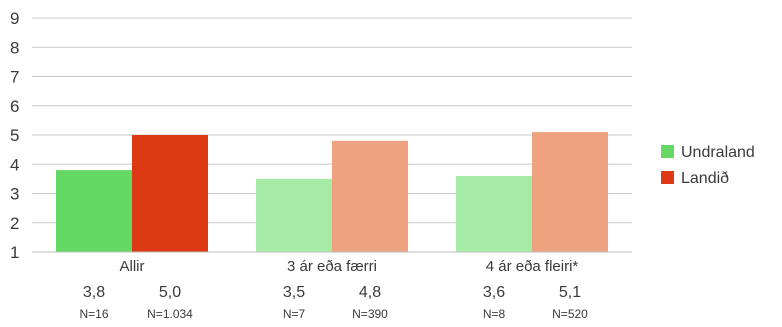 This screenshot has width=782, height=327. Describe the element at coordinates (332, 266) in the screenshot. I see `x-tick-label: 3 ár eða færri` at that location.